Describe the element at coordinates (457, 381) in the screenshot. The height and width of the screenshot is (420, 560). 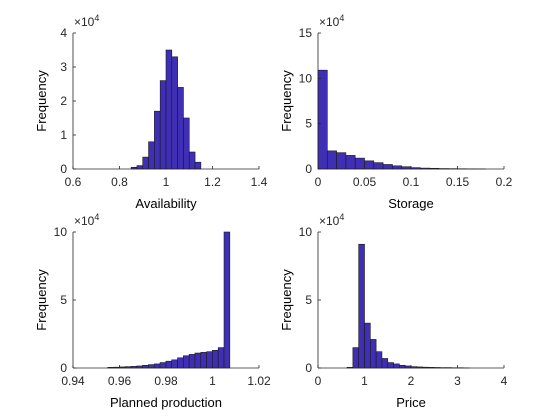
I see `price-x-tick-label: 3` at that location.